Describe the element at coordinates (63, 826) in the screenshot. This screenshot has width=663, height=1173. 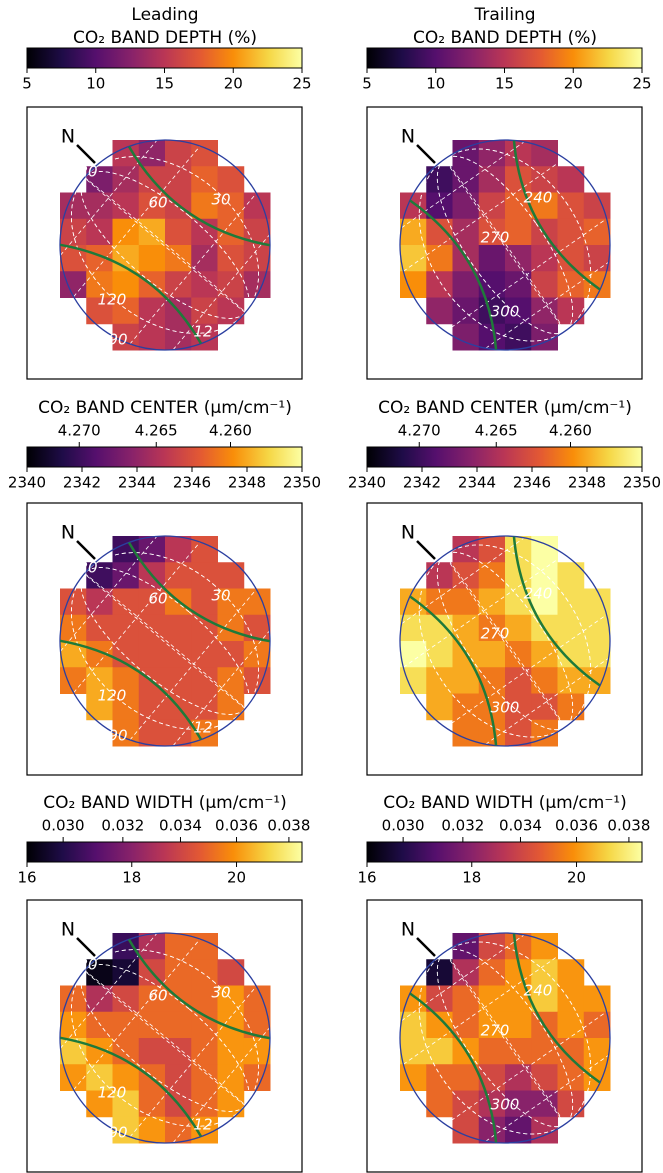
I see `colorbar-top-tick-label: 0.030` at that location.